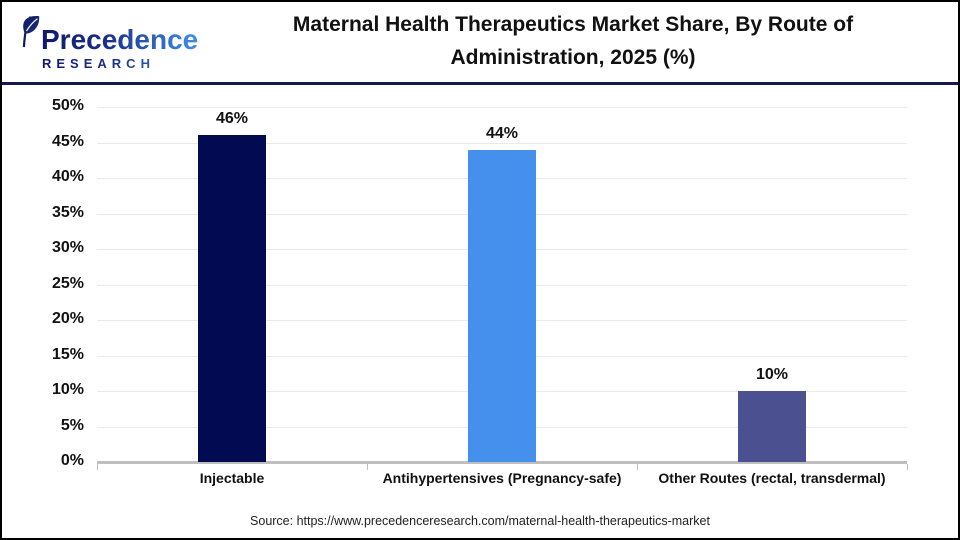 This screenshot has height=540, width=960. What do you see at coordinates (120, 39) in the screenshot?
I see `logo-wordmark: Precedence` at bounding box center [120, 39].